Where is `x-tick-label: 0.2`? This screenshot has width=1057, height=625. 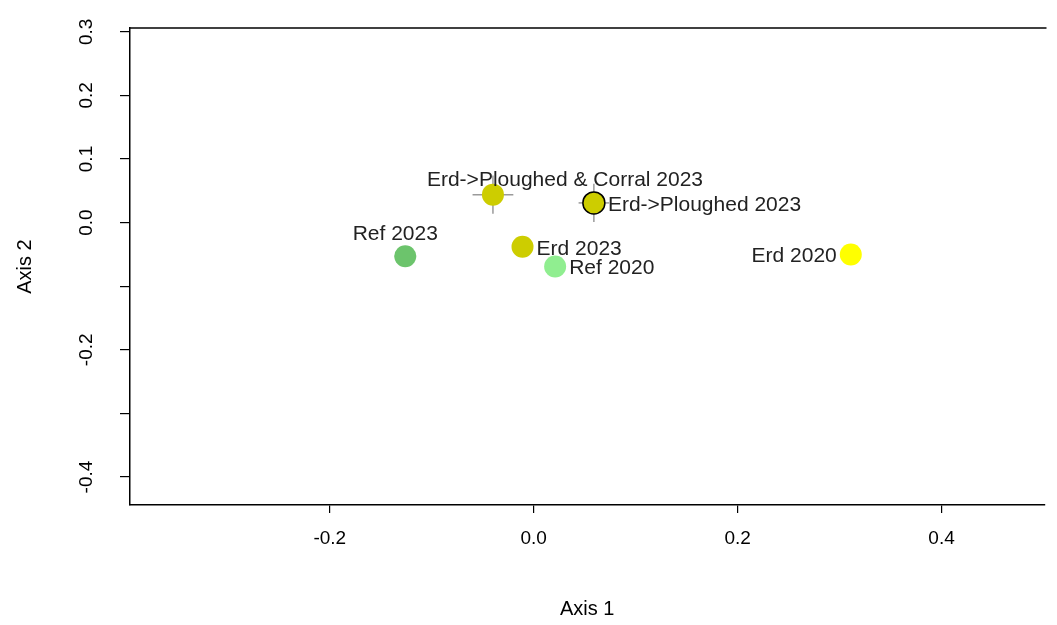
x-tick-label: 0.2 is located at coordinates (737, 537).